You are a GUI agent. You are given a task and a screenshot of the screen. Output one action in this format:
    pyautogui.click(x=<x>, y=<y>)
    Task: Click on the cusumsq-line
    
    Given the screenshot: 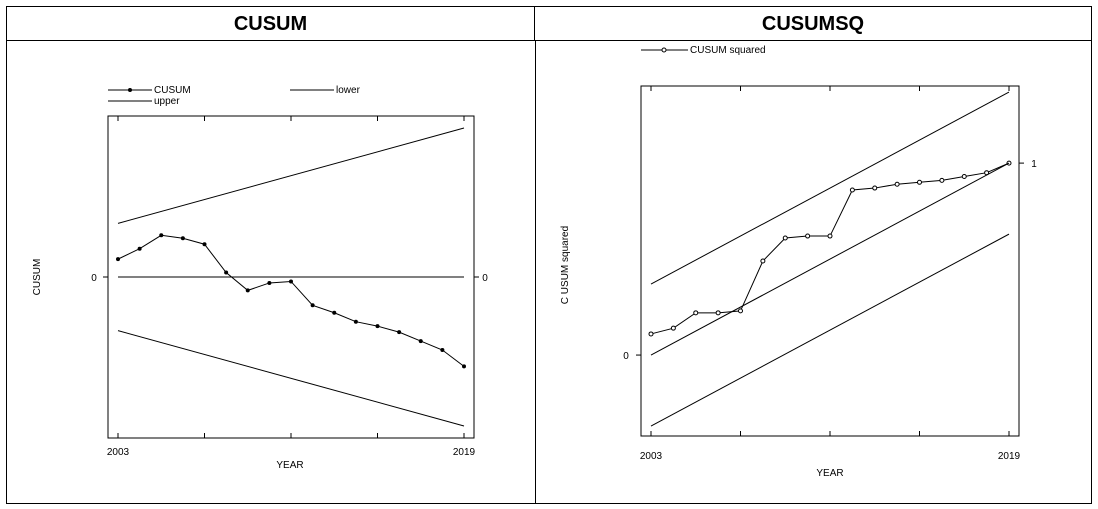 What is the action you would take?
    pyautogui.click(x=830, y=248)
    